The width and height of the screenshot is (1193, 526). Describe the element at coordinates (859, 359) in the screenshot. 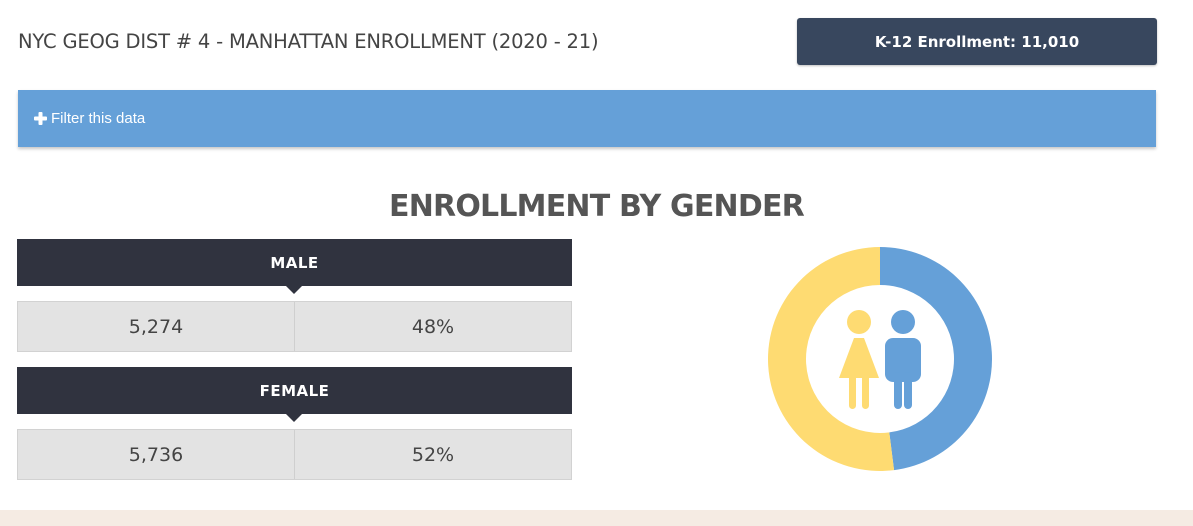

I see `female-figure-icon` at that location.